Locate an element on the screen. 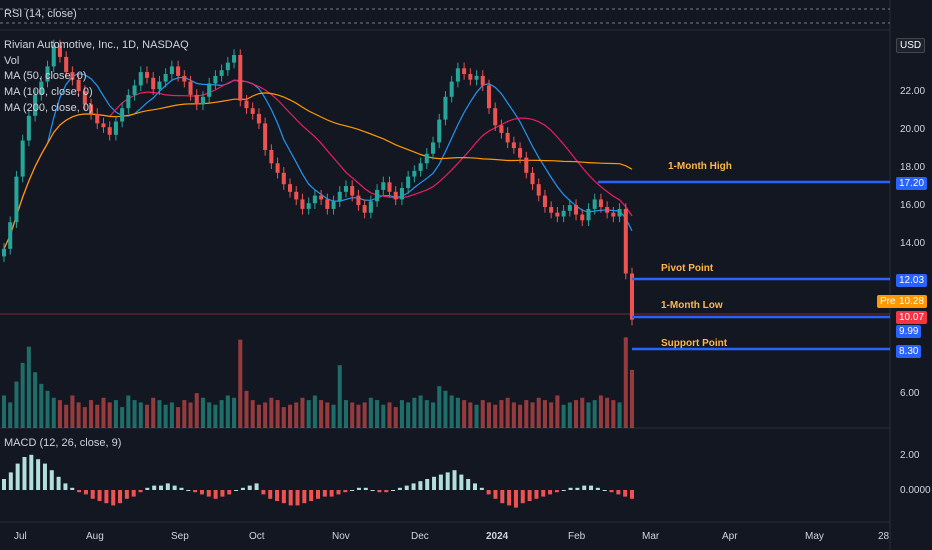  level-label: Pivot Point is located at coordinates (687, 268).